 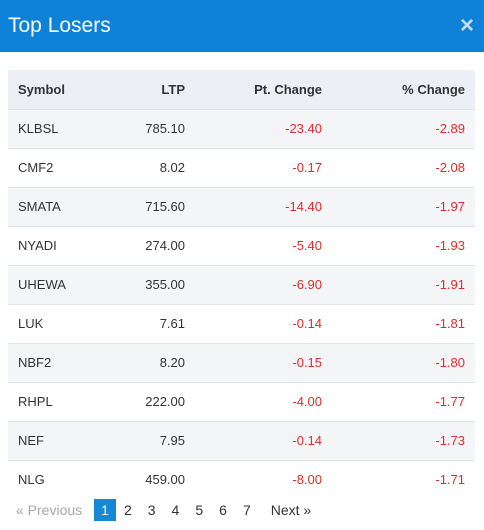 What do you see at coordinates (156, 441) in the screenshot?
I see `cell-ltp: 7.95` at bounding box center [156, 441].